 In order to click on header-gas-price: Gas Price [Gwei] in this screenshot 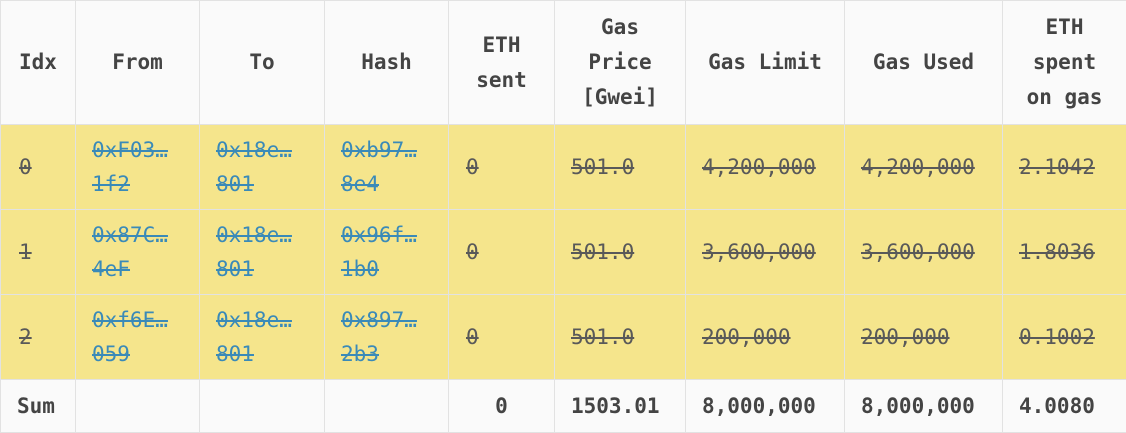, I will do `click(620, 62)`.